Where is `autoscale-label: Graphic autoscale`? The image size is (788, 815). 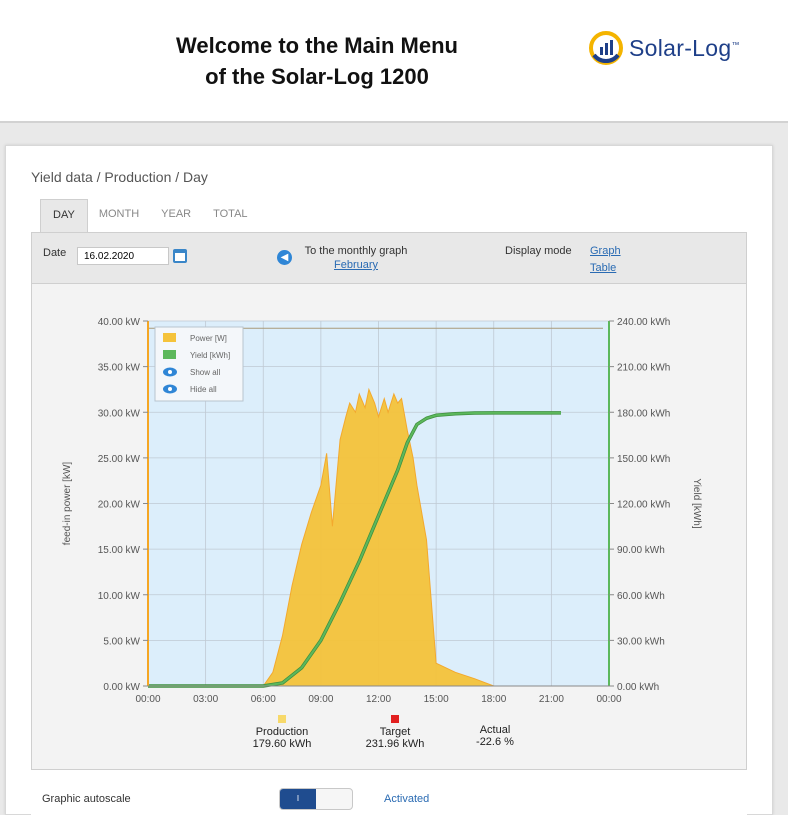
autoscale-label: Graphic autoscale is located at coordinates (86, 799).